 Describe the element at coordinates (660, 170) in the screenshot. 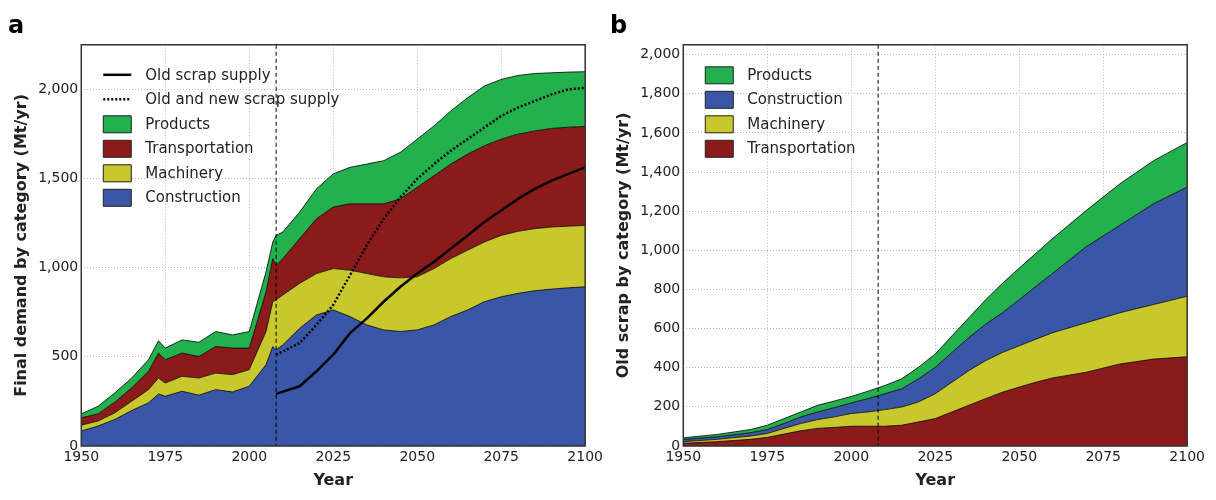

I see `y-tick-label: 1,400` at that location.